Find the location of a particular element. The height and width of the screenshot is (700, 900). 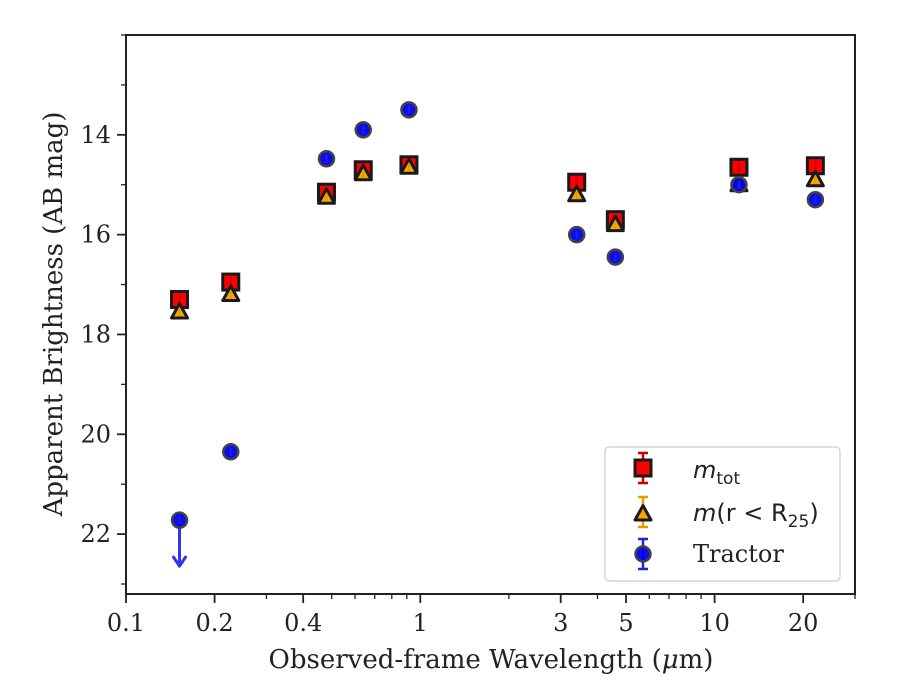

x-tick-label: 0.4 is located at coordinates (303, 623).